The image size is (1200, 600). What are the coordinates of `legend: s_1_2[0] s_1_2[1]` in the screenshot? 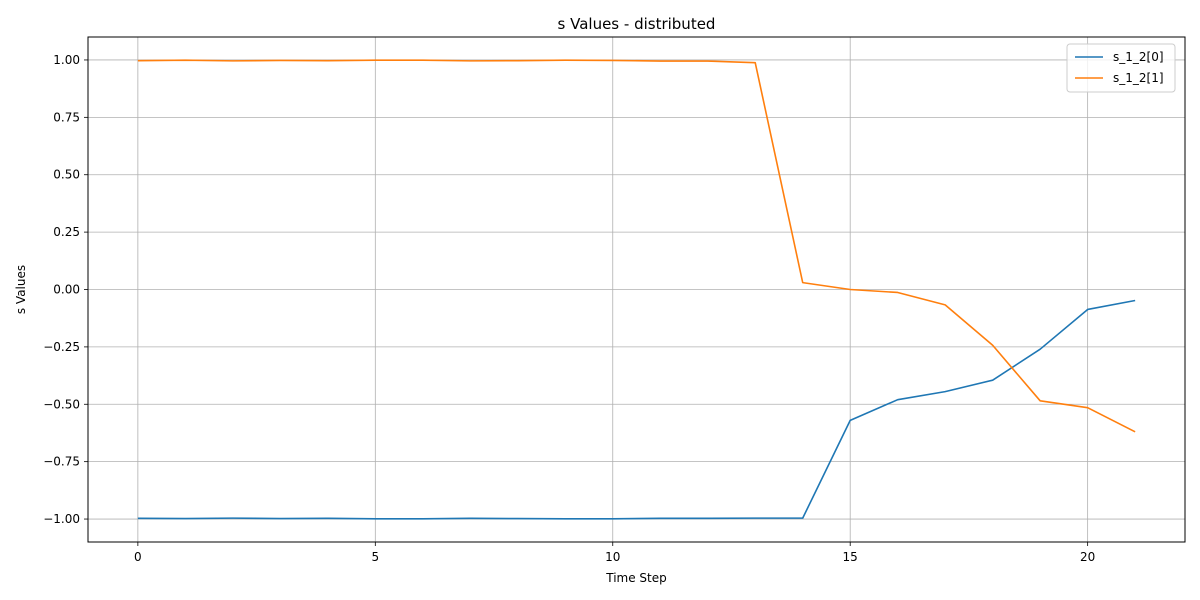 It's located at (1121, 68).